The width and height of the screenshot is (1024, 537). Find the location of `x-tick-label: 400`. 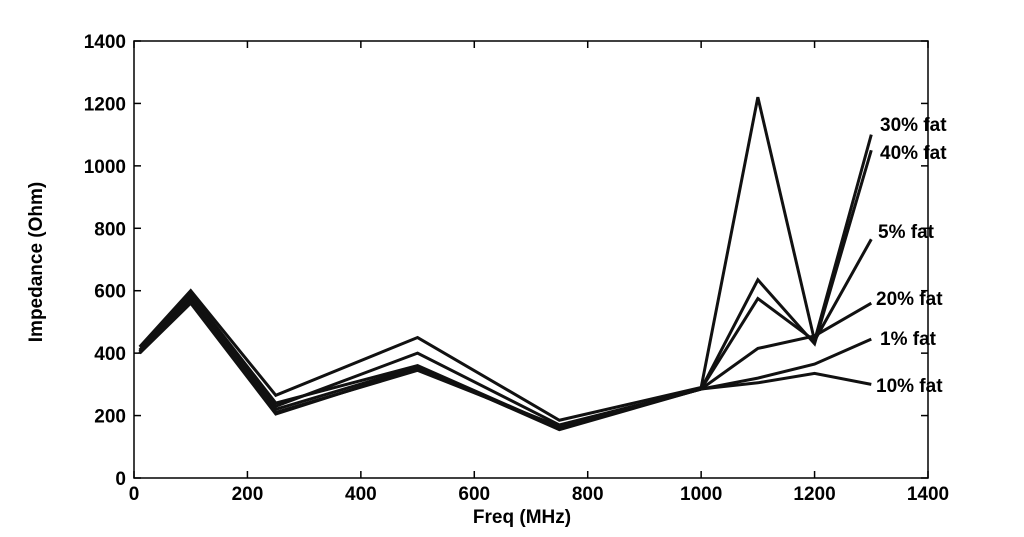

x-tick-label: 400 is located at coordinates (361, 494).